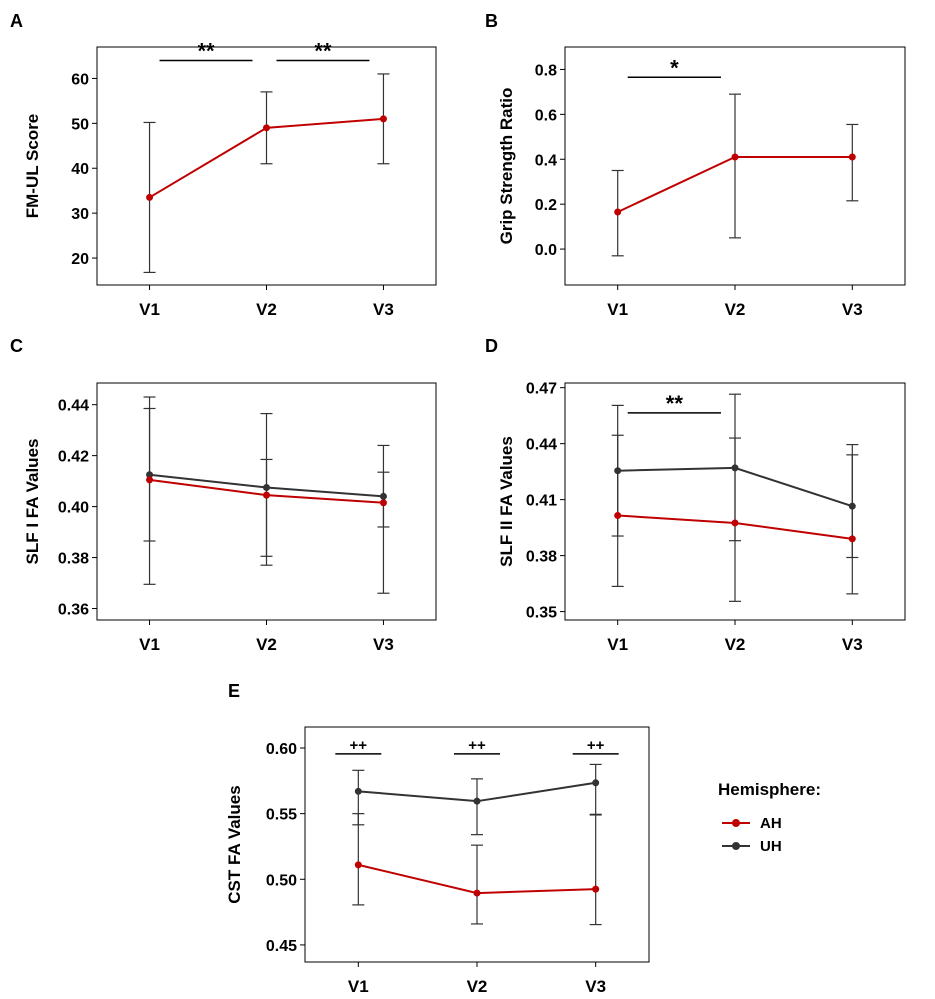 The width and height of the screenshot is (935, 999). Describe the element at coordinates (32, 502) in the screenshot. I see `y-axis-label: SLF I FA Values` at that location.